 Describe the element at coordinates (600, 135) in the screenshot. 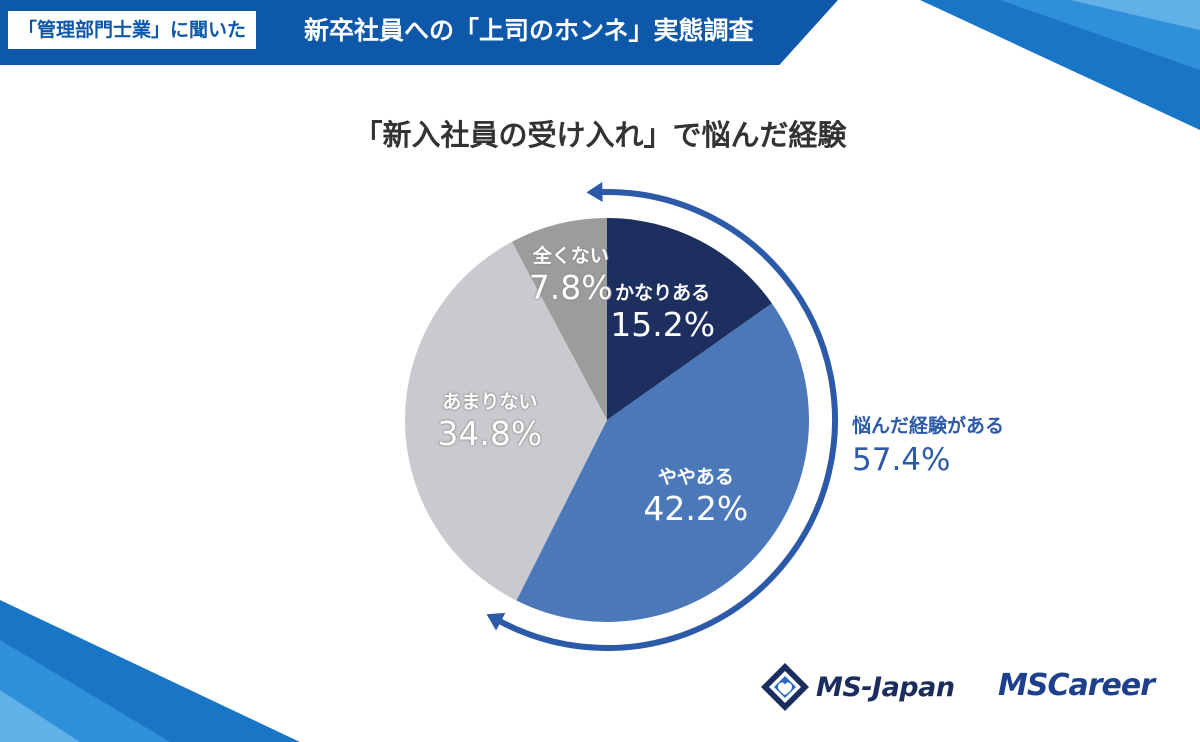

I see `chart-title: 「新入社員の受け入れ」で悩んだ経験` at that location.